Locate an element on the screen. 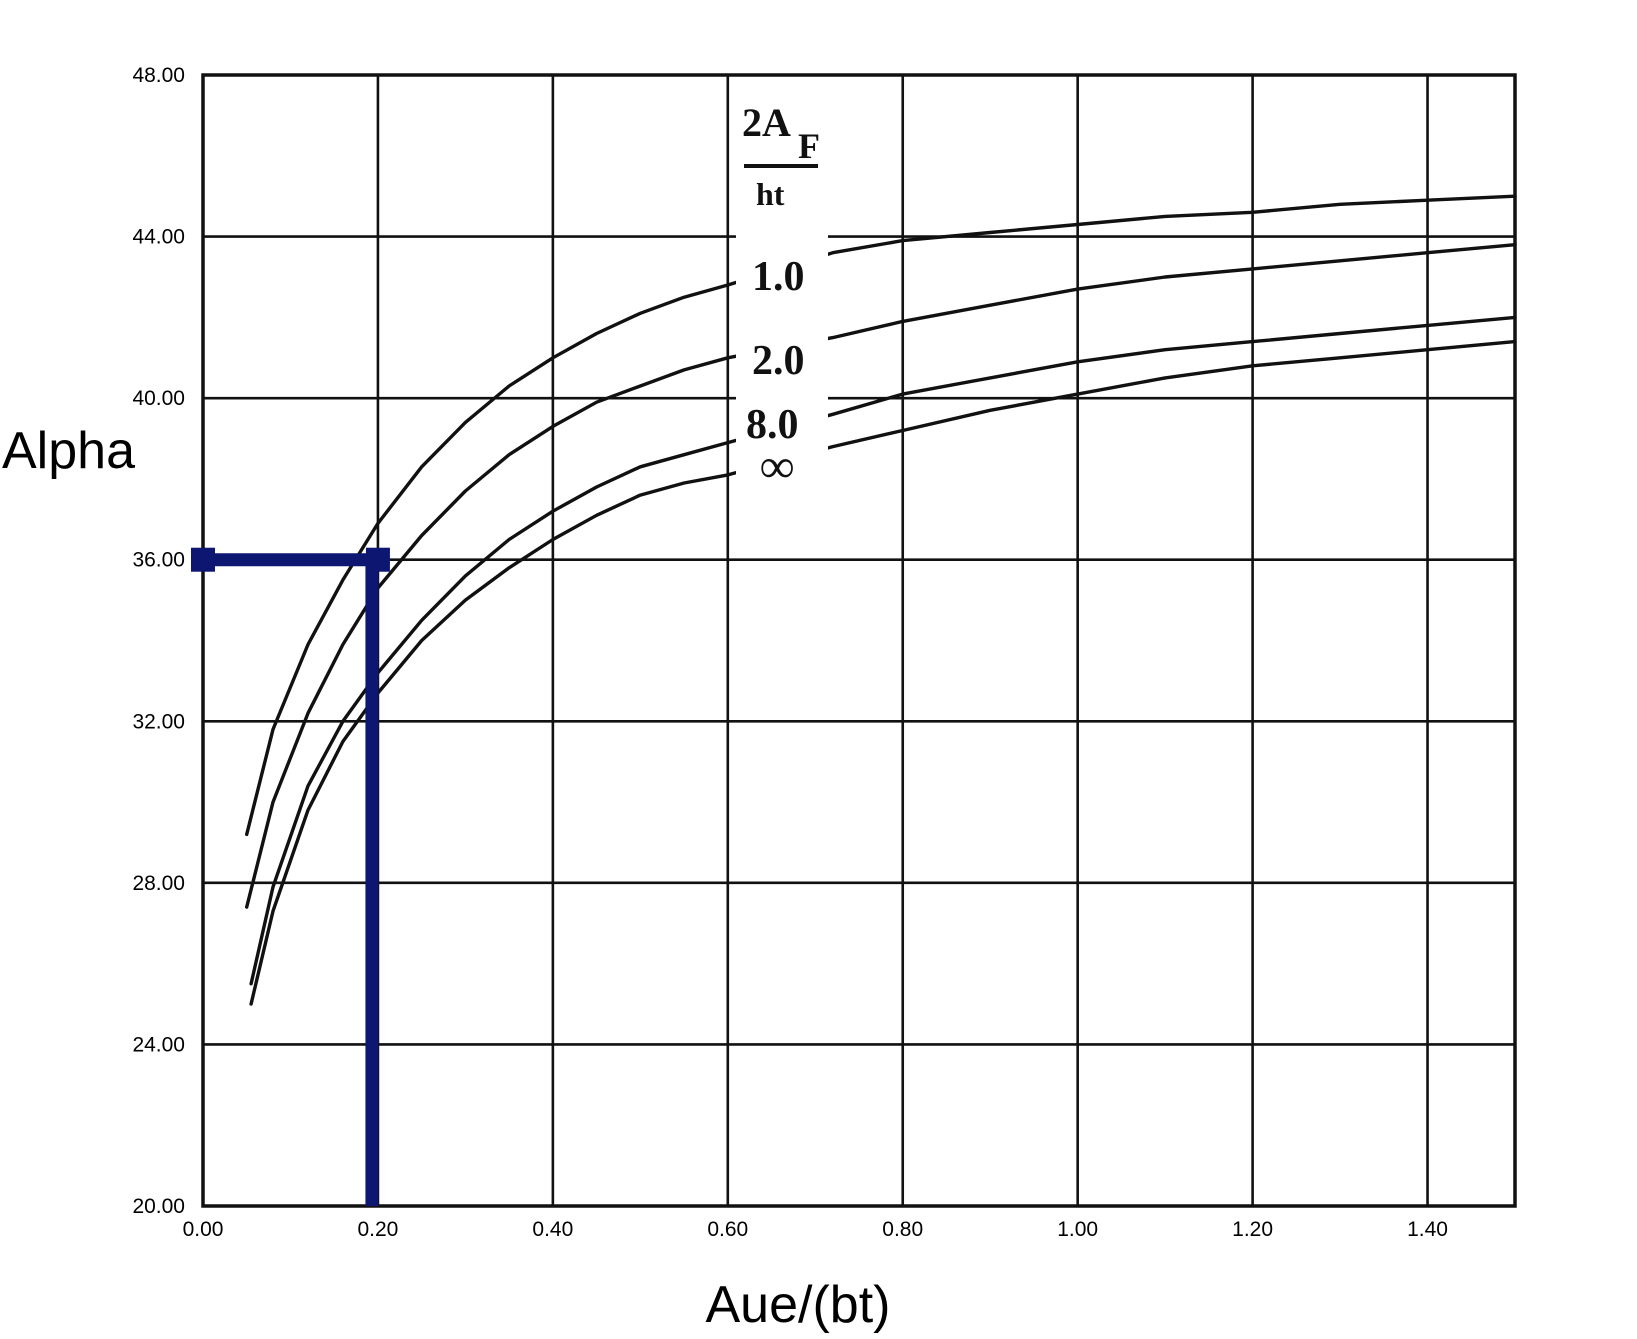  y-tick-label: 48.00 is located at coordinates (158, 75).